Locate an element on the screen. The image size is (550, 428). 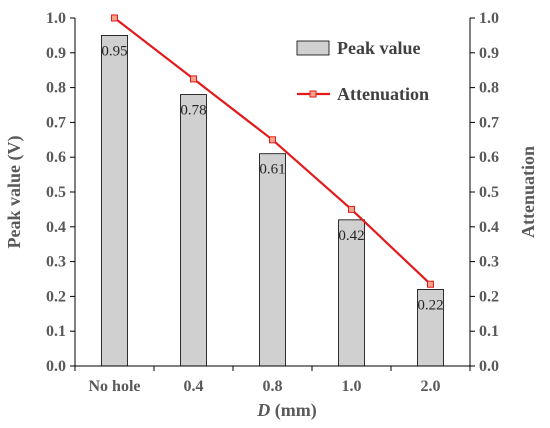
left-y-tick-label: 0.9 is located at coordinates (56, 53).